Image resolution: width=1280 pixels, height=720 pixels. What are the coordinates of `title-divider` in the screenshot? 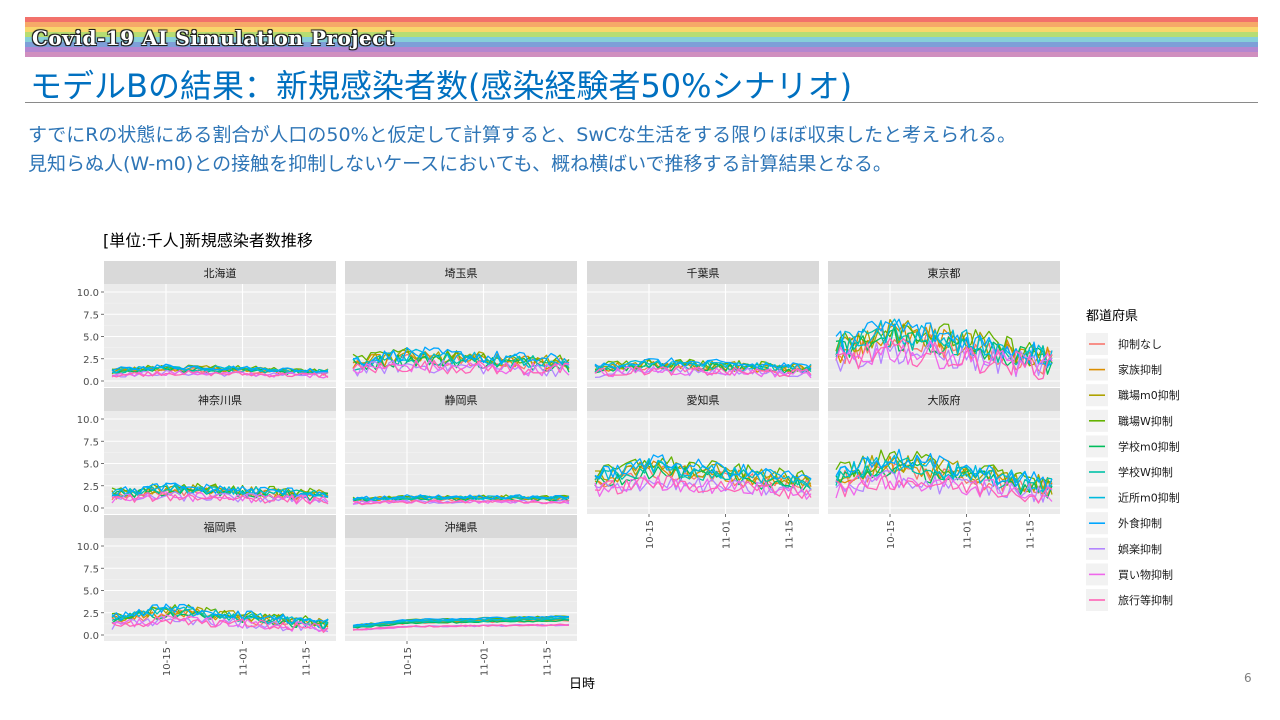 It's located at (641, 102).